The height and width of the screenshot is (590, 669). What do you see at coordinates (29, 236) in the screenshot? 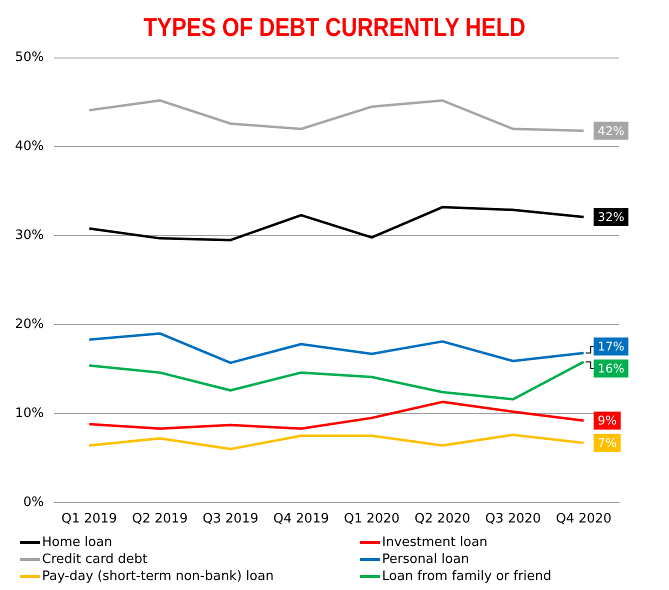
I see `y-tick-label: 30%` at bounding box center [29, 236].